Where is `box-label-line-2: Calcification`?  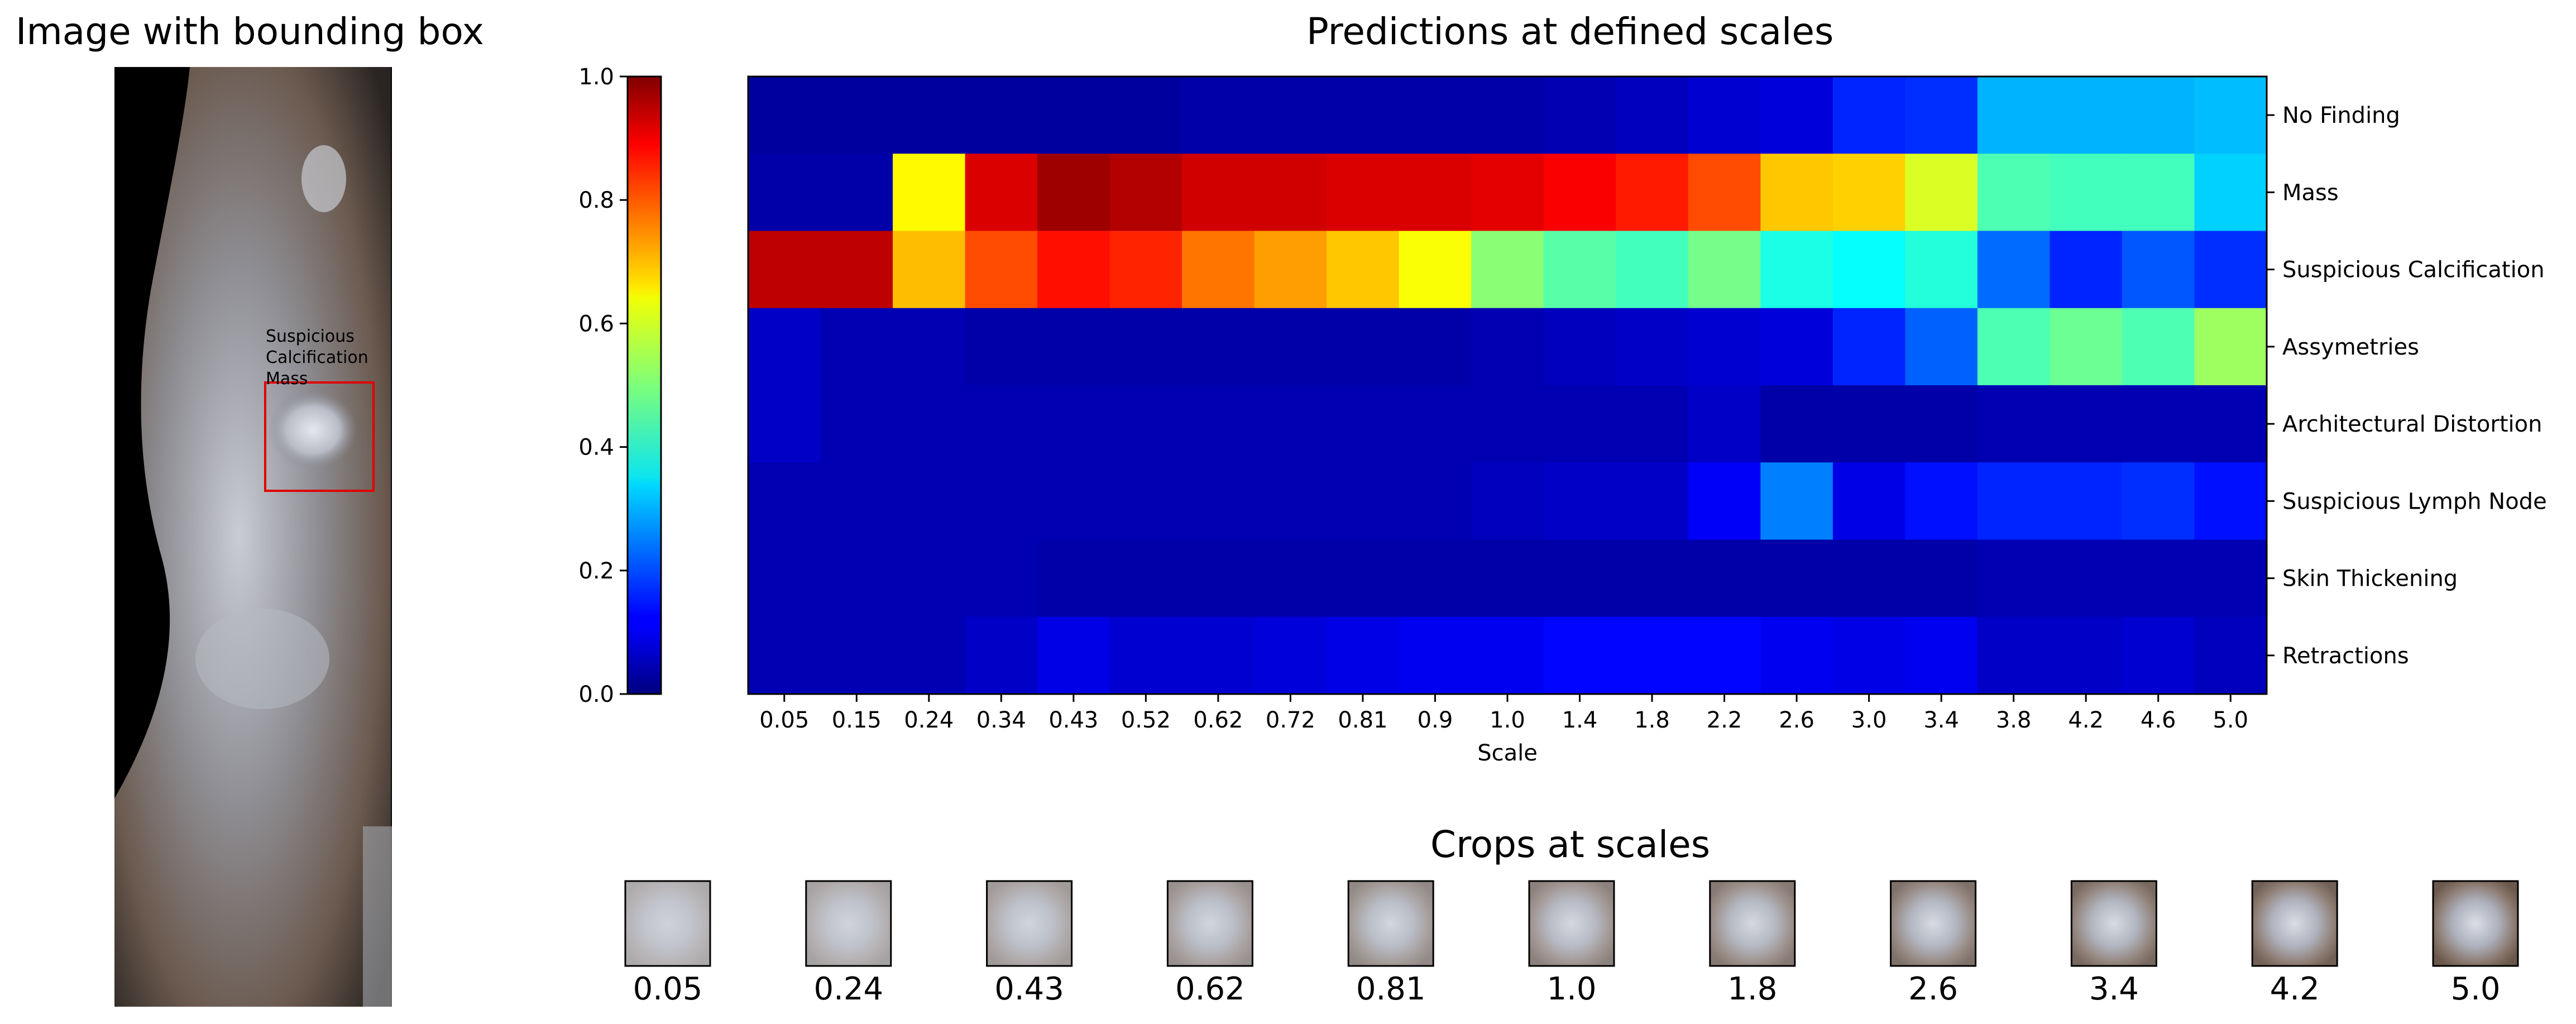 box-label-line-2: Calcification is located at coordinates (317, 357).